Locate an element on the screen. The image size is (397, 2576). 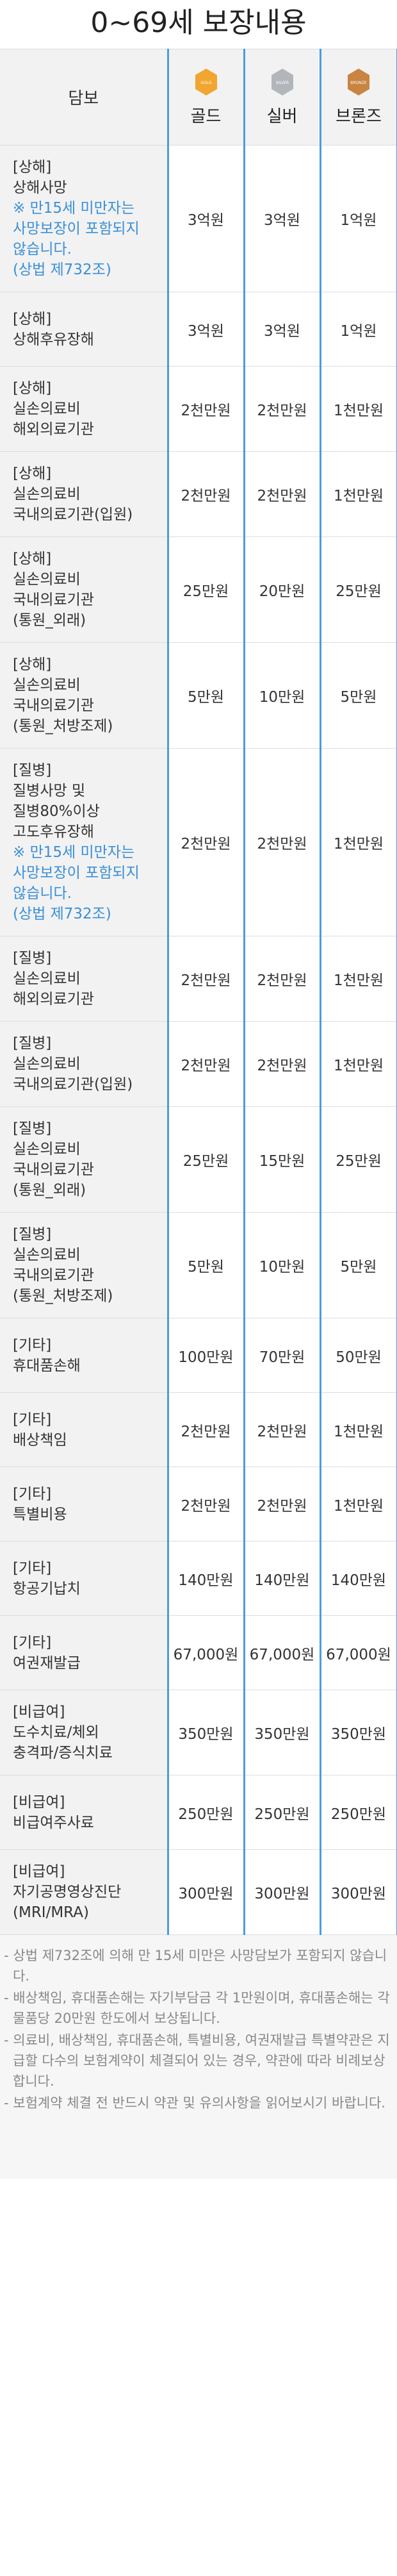
coverage-cell: [상해] 실손의료비 해외의료기관 is located at coordinates (84, 409).